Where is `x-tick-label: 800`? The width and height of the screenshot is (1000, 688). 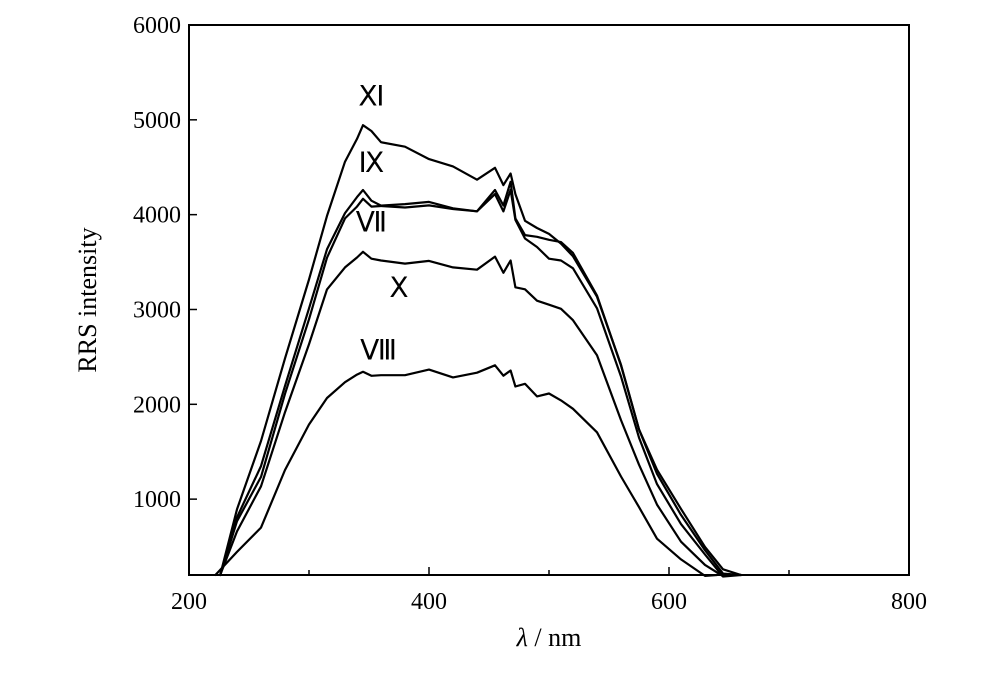
x-tick-label: 800 is located at coordinates (909, 602).